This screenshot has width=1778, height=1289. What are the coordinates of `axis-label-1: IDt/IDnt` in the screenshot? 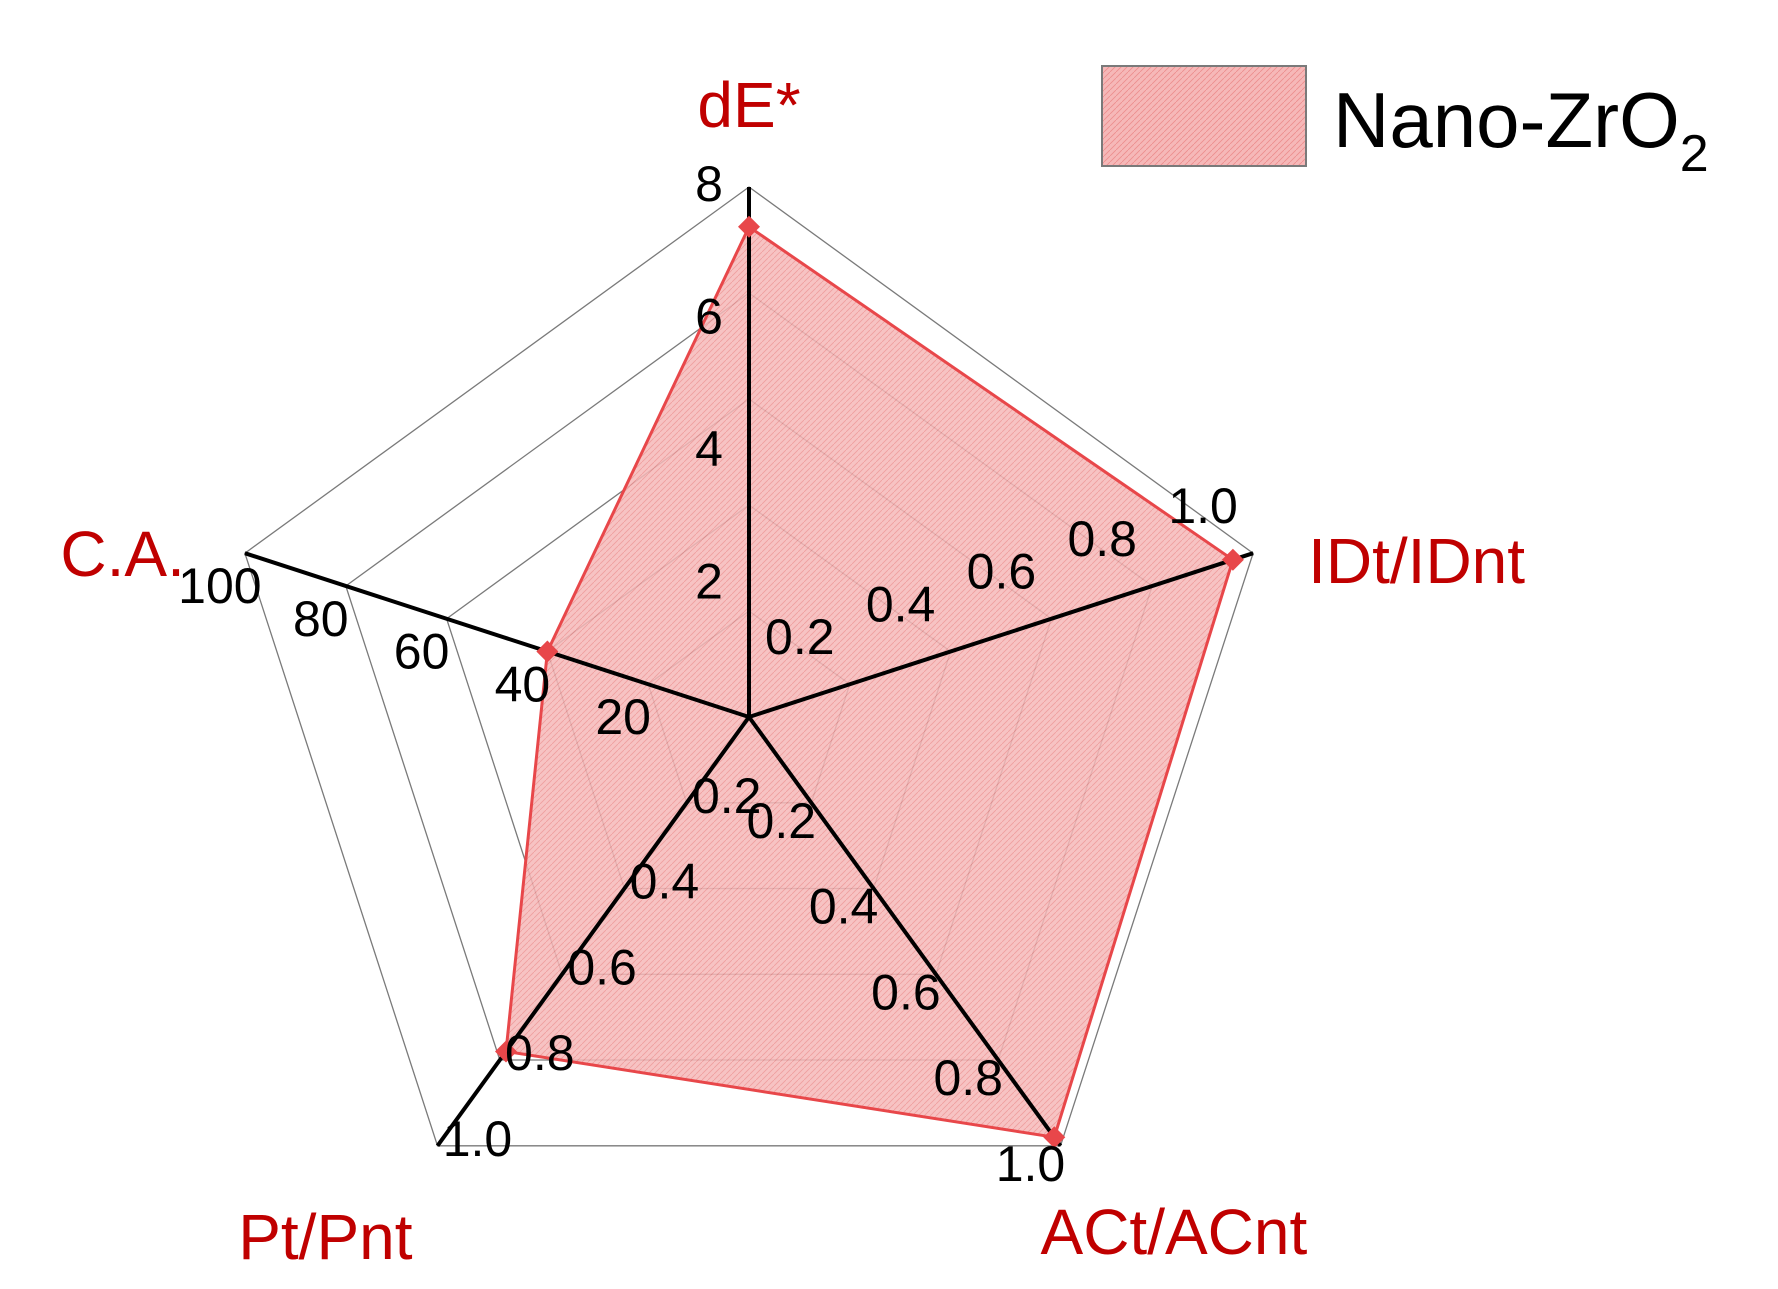 It's located at (1416, 561).